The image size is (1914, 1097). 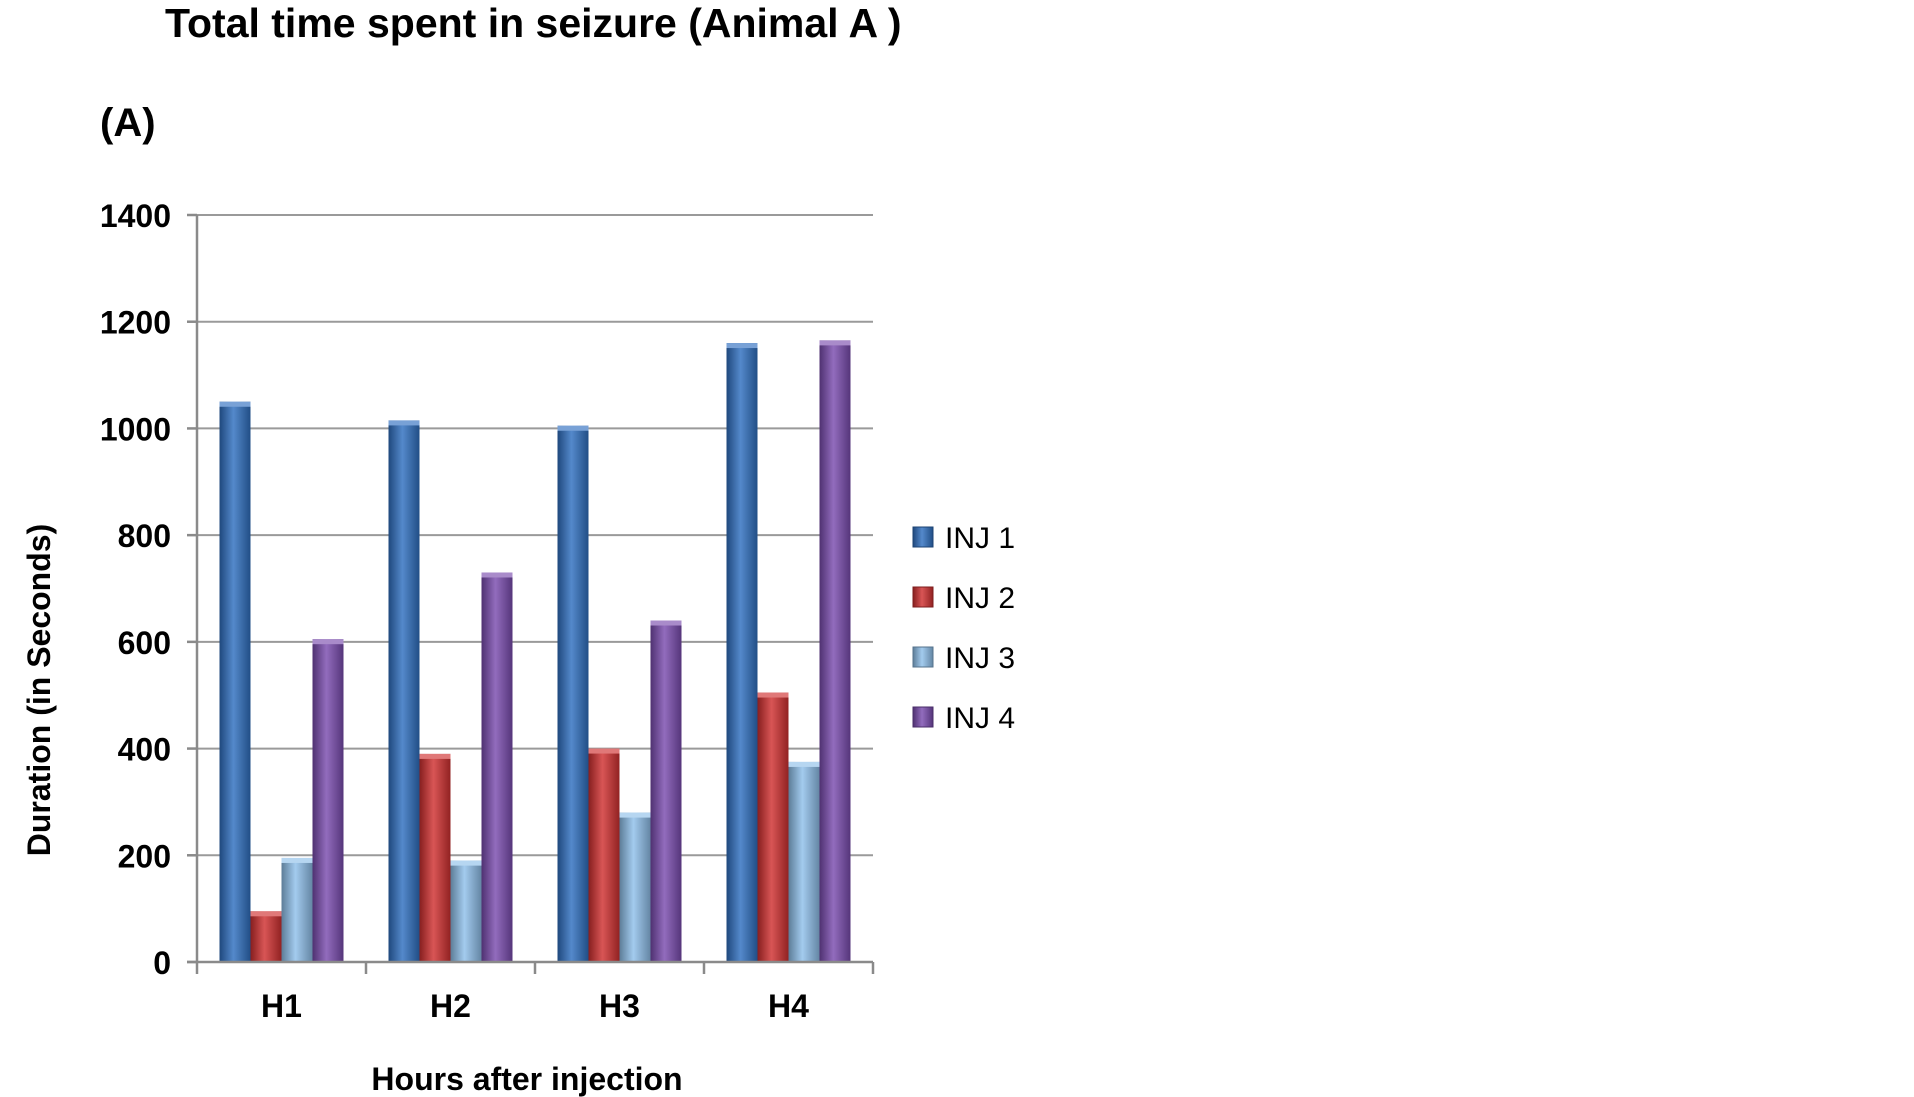 I want to click on legend-label: INJ 4, so click(x=980, y=718).